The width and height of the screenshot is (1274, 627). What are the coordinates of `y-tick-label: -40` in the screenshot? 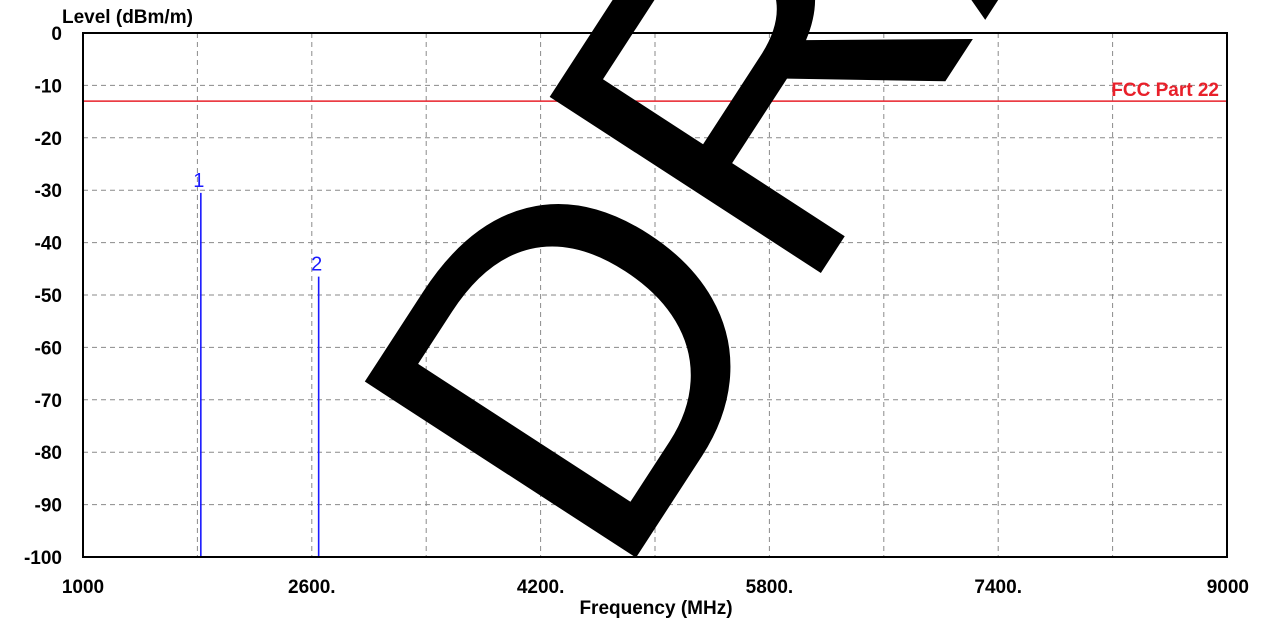 It's located at (48, 244).